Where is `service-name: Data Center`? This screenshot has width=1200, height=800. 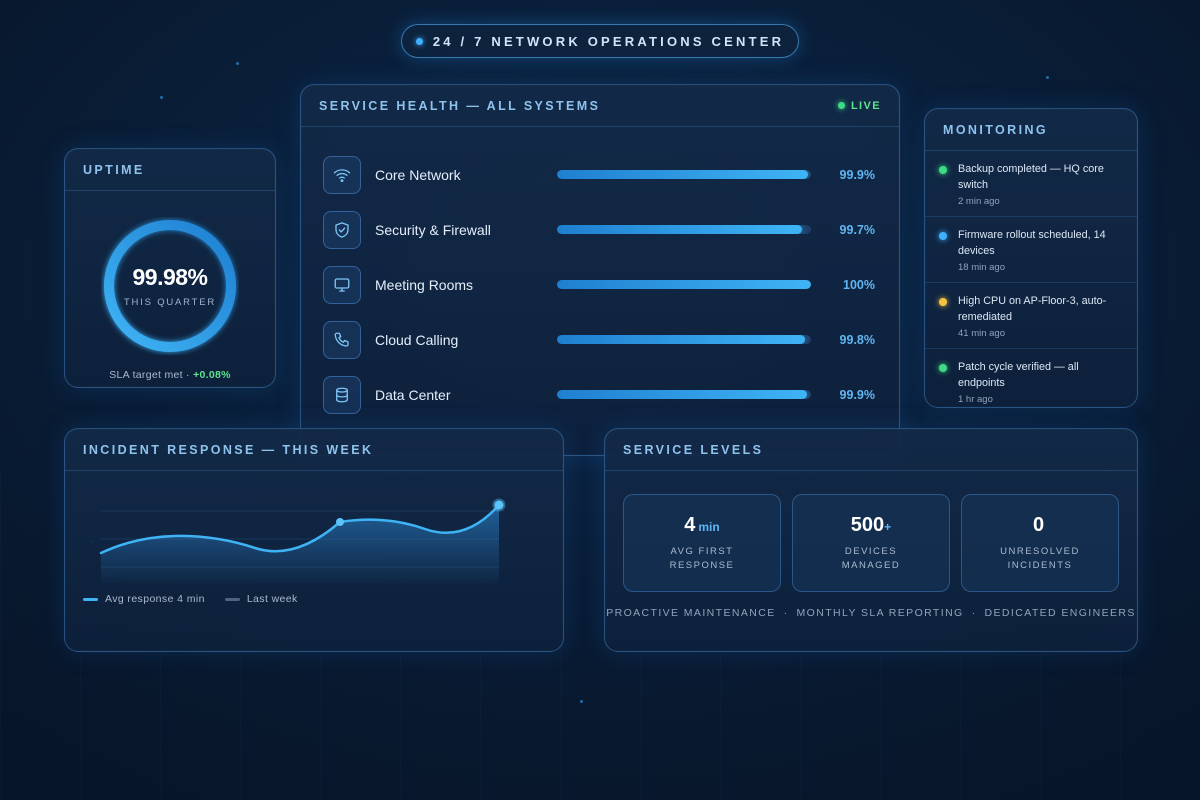 service-name: Data Center is located at coordinates (413, 394).